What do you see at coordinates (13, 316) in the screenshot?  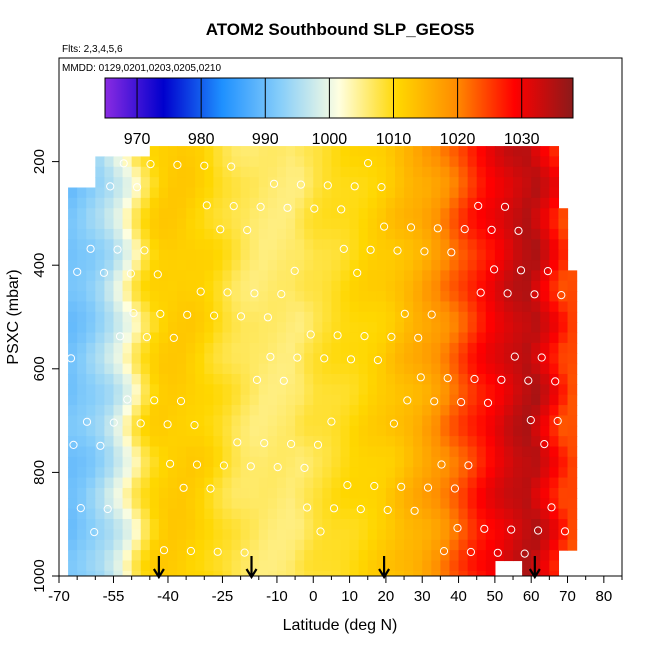 I see `y-axis-label: PSXC (mbar)` at bounding box center [13, 316].